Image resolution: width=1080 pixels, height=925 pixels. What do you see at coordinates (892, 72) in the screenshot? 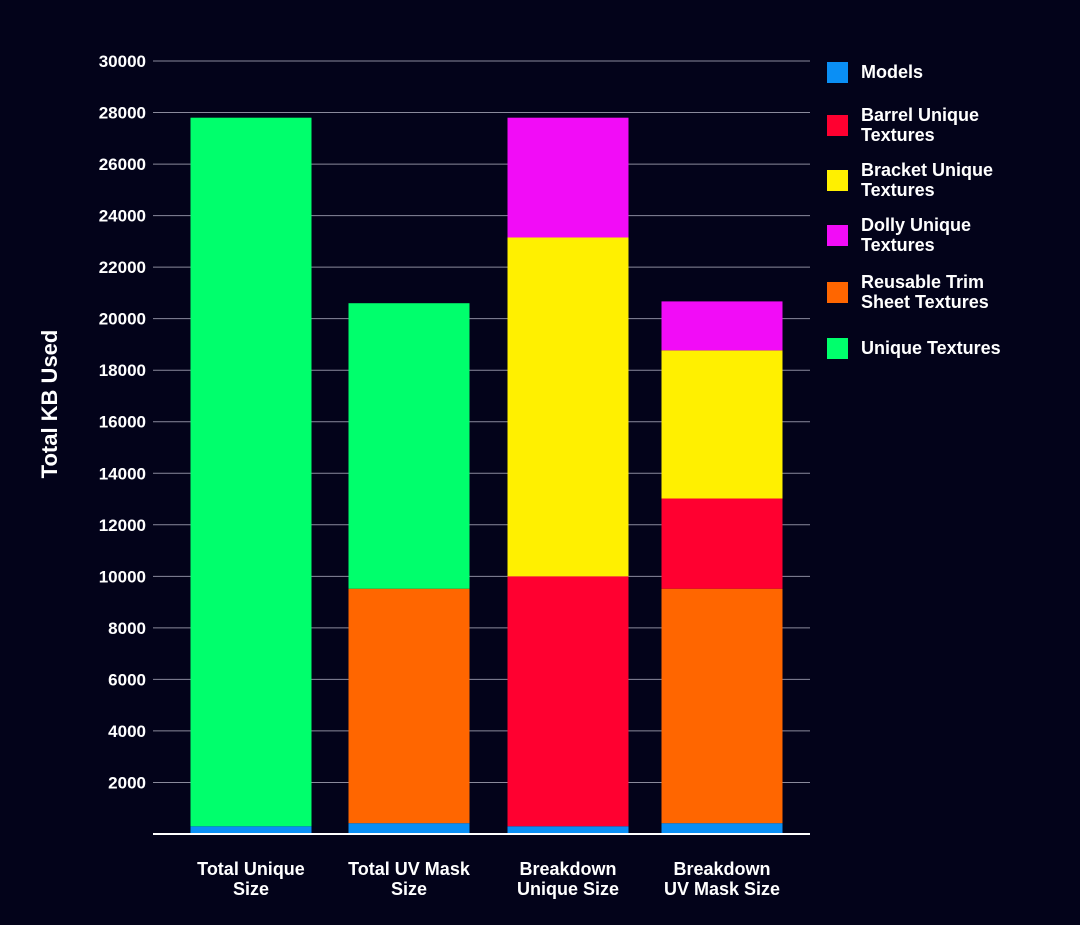
I see `legend-label: Models` at bounding box center [892, 72].